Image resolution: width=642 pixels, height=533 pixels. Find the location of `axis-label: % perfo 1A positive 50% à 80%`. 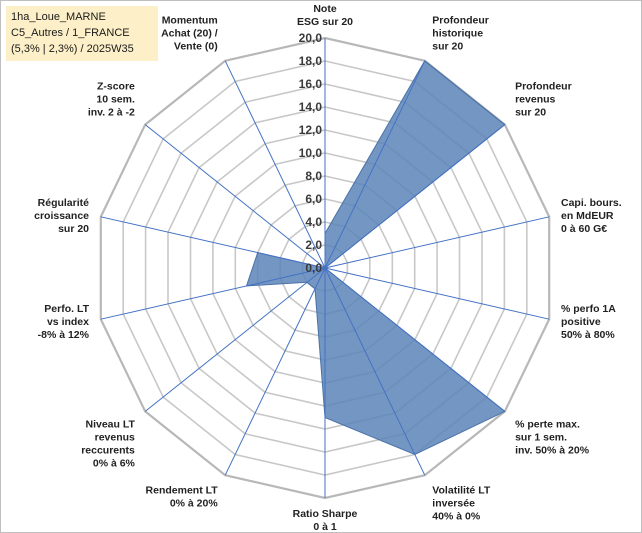

axis-label: % perfo 1A positive 50% à 80% is located at coordinates (588, 322).